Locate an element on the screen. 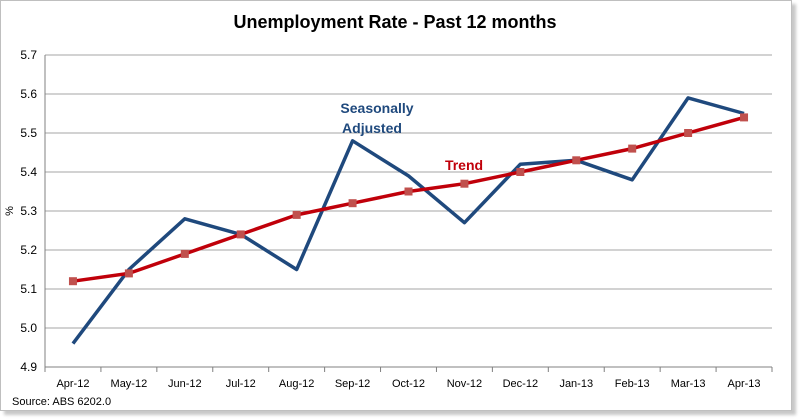 The width and height of the screenshot is (800, 419). trend-label: Trend is located at coordinates (464, 165).